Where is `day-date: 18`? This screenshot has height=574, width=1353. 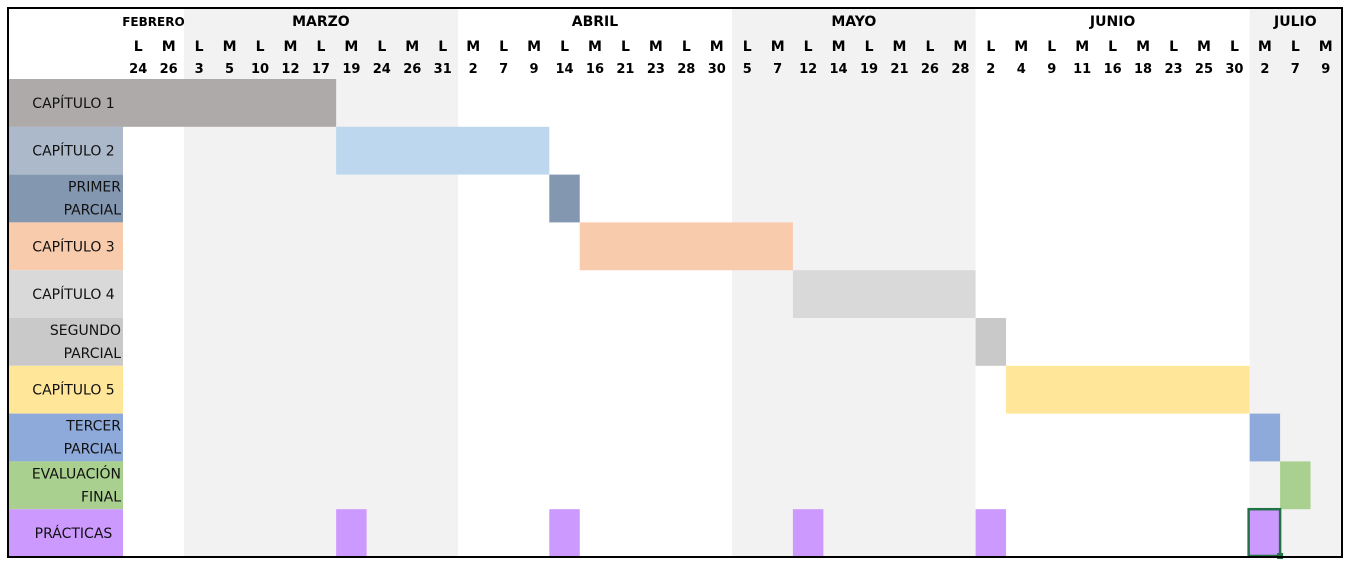
day-date: 18 is located at coordinates (1143, 69).